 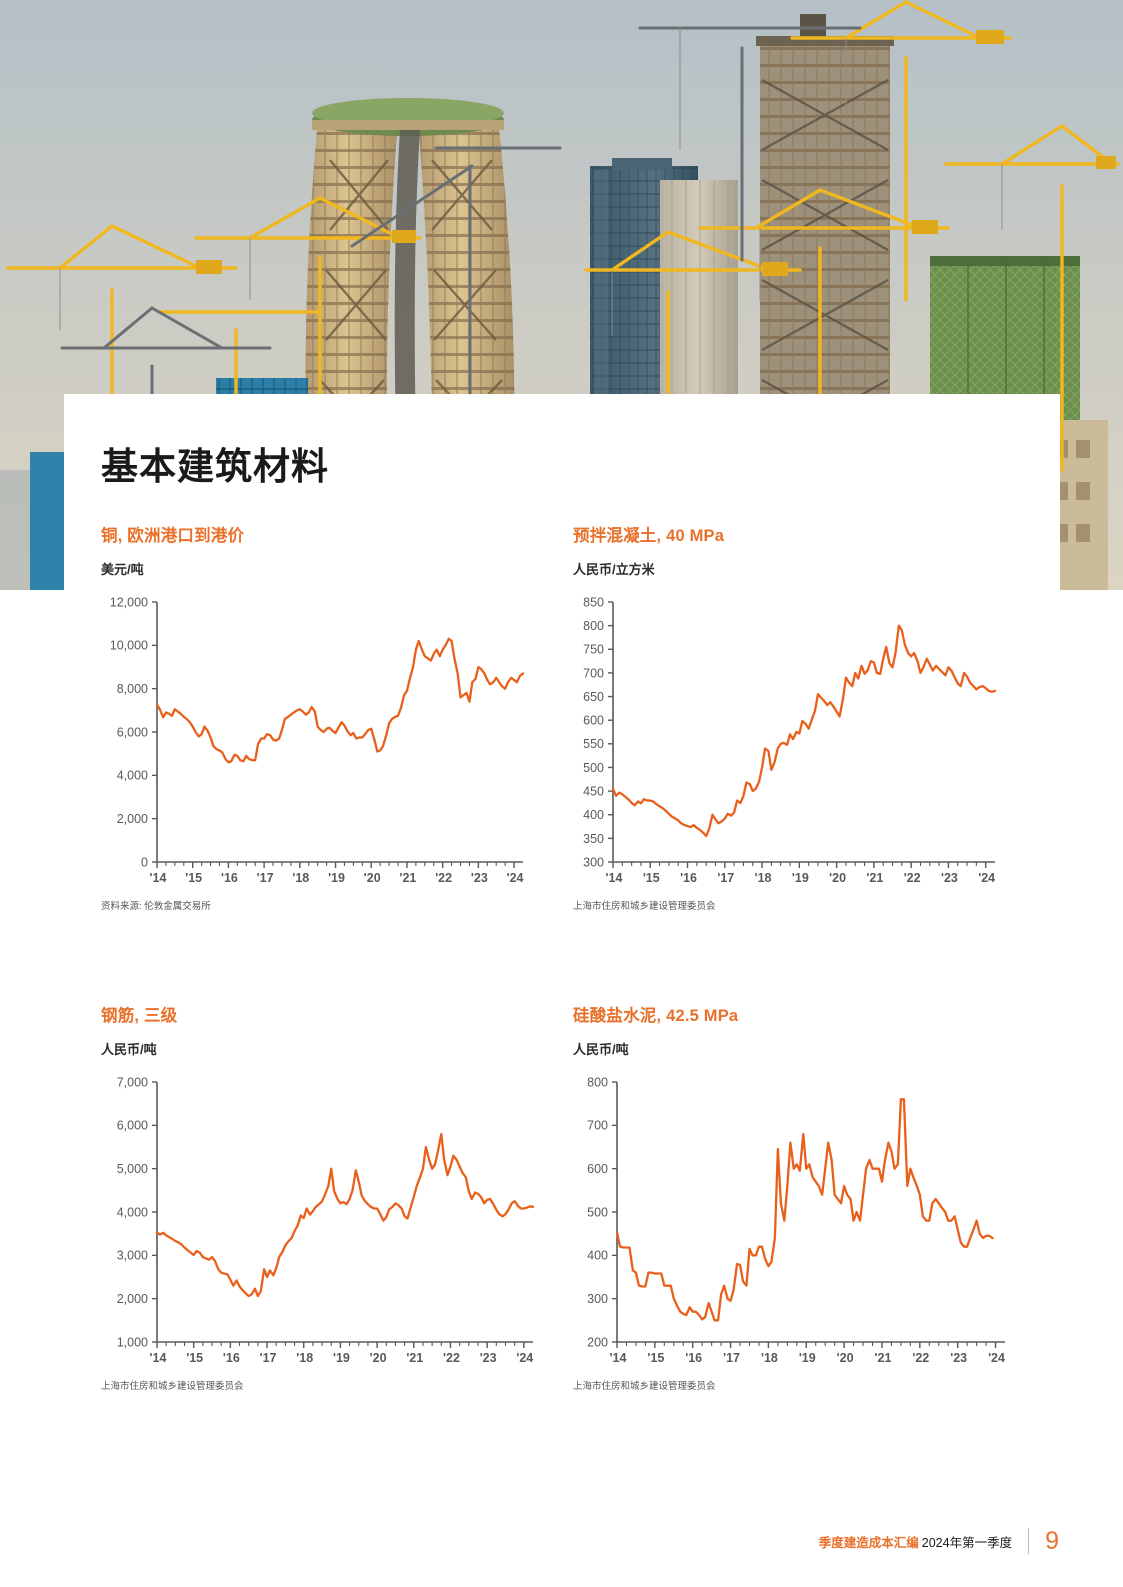 What do you see at coordinates (215, 466) in the screenshot?
I see `page-title: 基本建筑材料` at bounding box center [215, 466].